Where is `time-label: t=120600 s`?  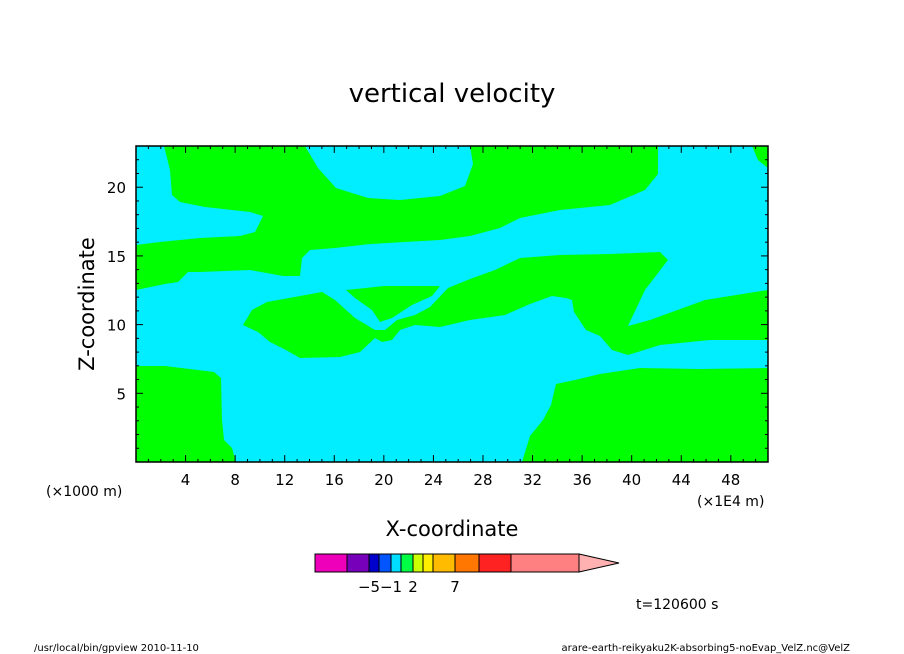 time-label: t=120600 s is located at coordinates (677, 605).